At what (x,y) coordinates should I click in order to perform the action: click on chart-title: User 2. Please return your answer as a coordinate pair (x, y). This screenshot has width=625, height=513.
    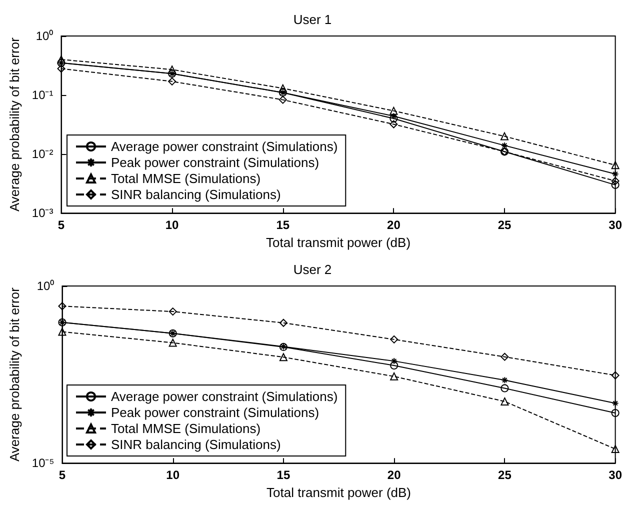
    Looking at the image, I should click on (312, 269).